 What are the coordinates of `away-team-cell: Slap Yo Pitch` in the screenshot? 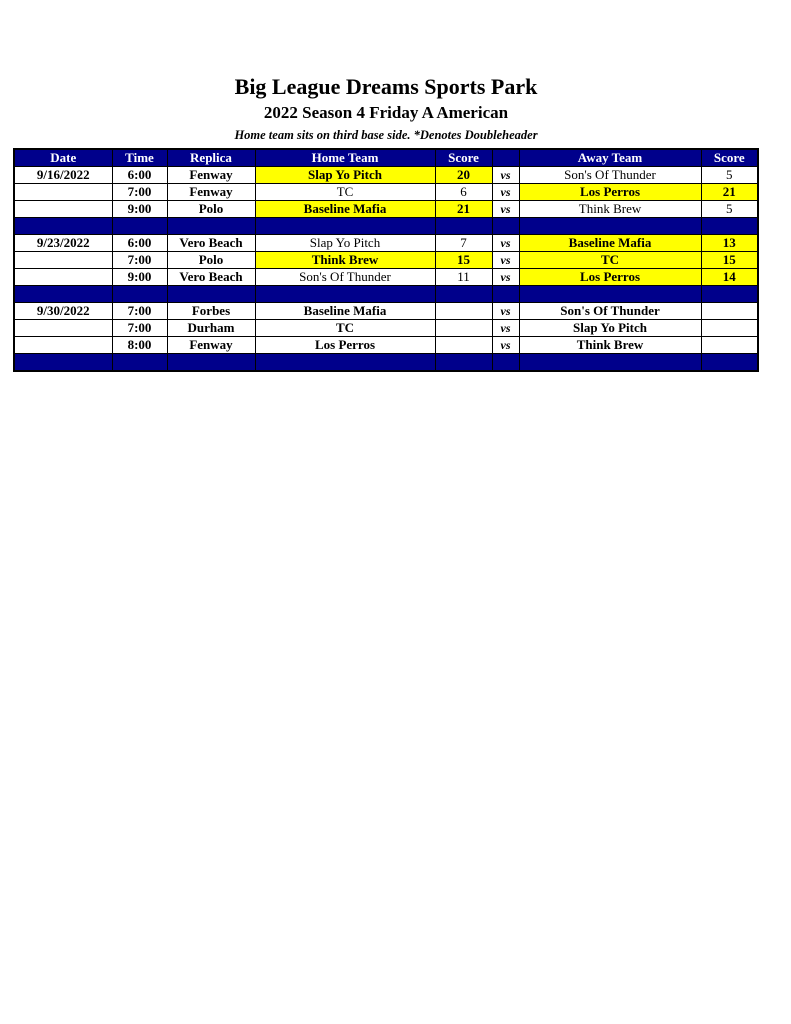 It's located at (610, 328).